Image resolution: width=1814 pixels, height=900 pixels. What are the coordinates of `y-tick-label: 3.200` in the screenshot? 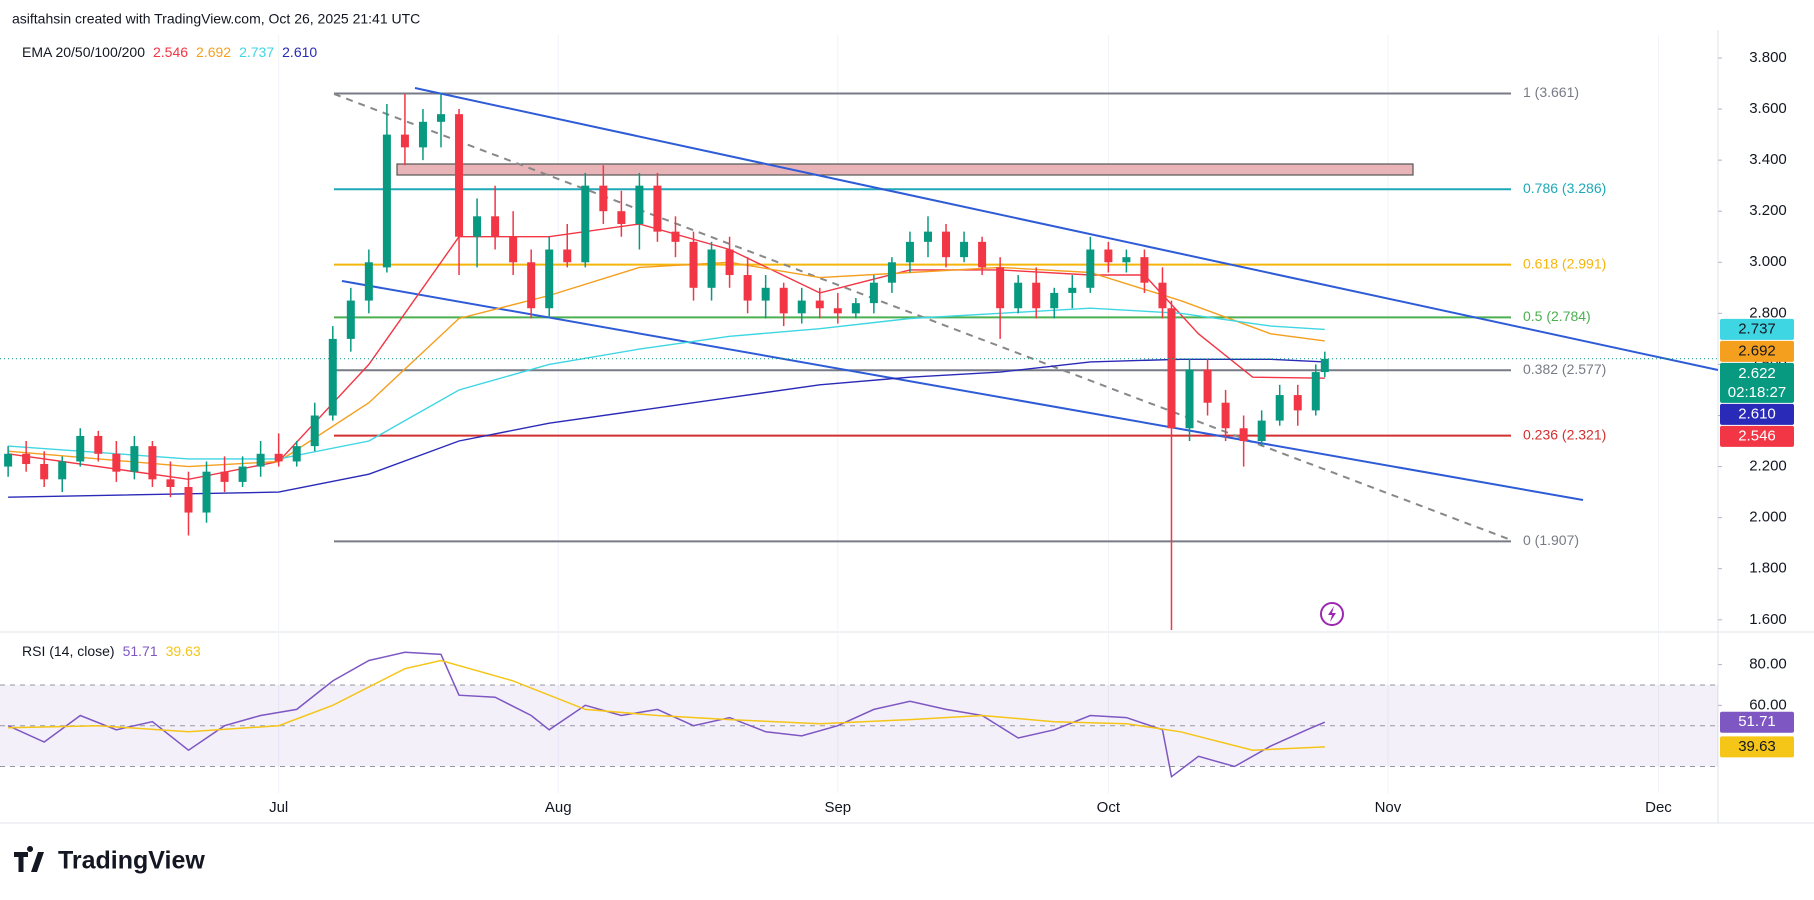 It's located at (1768, 210).